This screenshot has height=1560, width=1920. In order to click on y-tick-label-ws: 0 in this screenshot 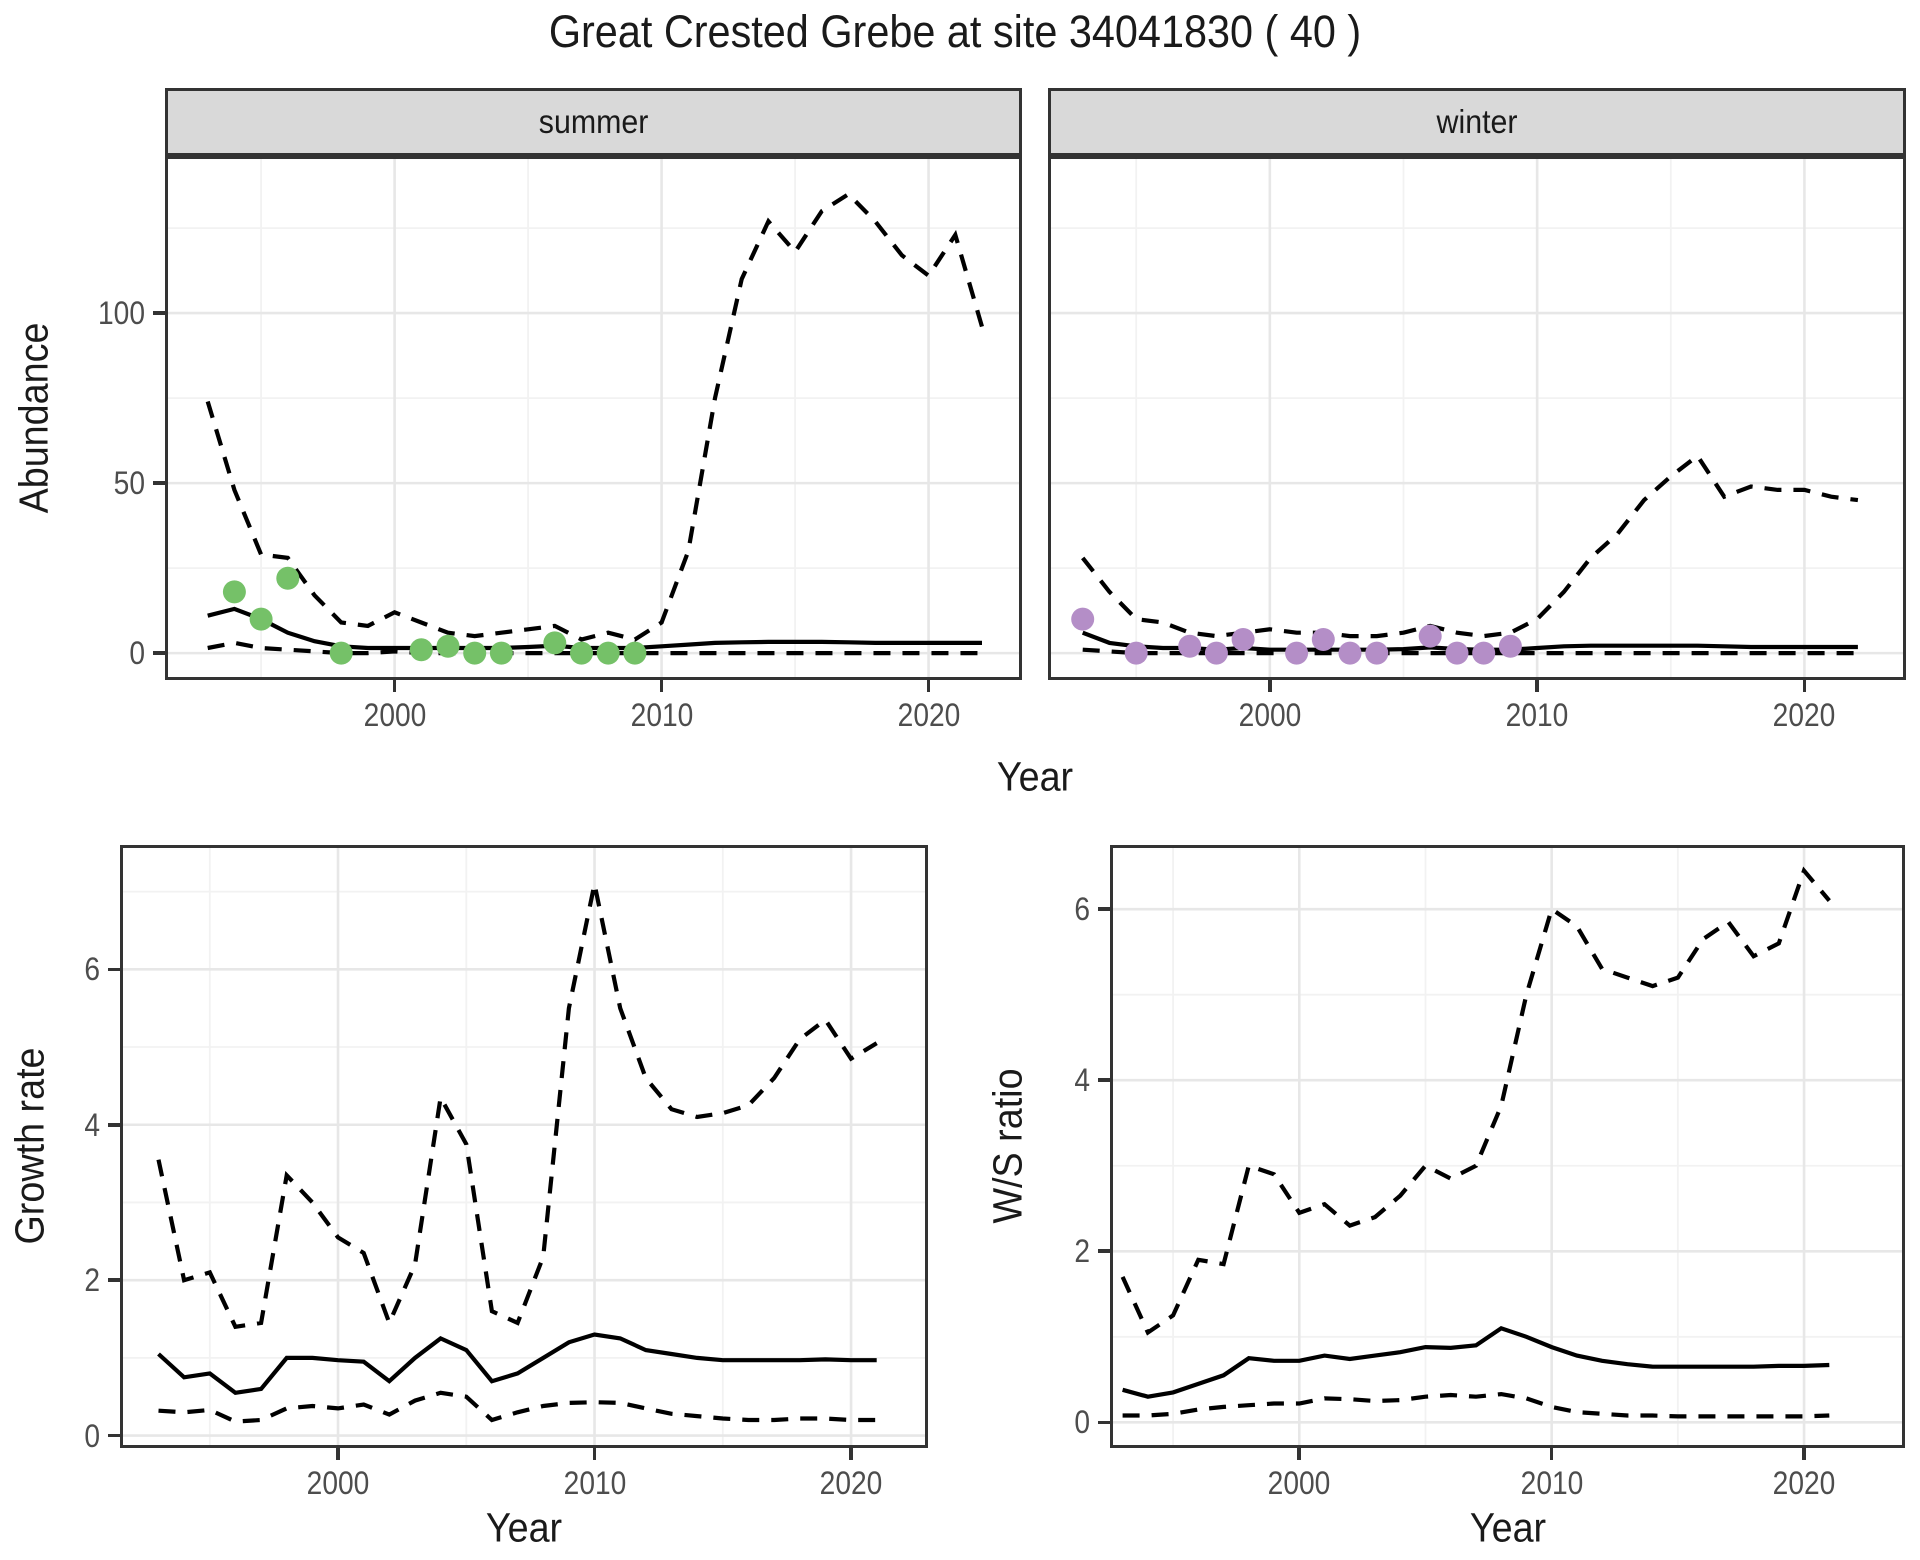, I will do `click(1082, 1422)`.